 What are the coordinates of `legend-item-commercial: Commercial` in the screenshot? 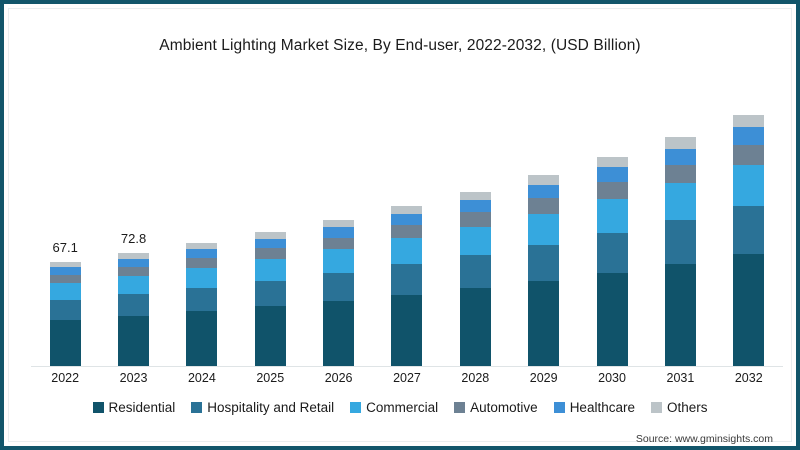 It's located at (394, 407).